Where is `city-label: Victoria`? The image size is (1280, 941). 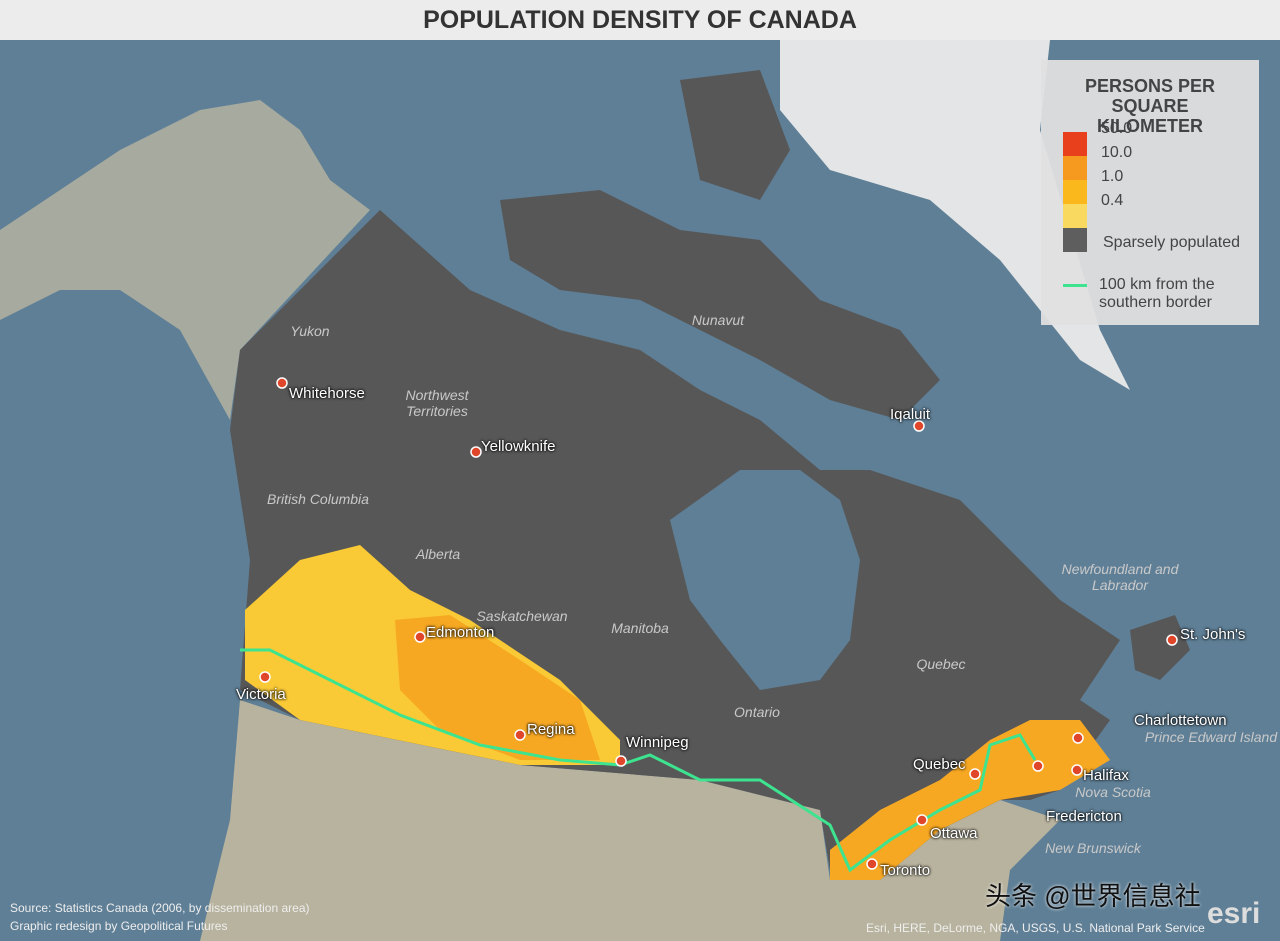
city-label: Victoria is located at coordinates (261, 694).